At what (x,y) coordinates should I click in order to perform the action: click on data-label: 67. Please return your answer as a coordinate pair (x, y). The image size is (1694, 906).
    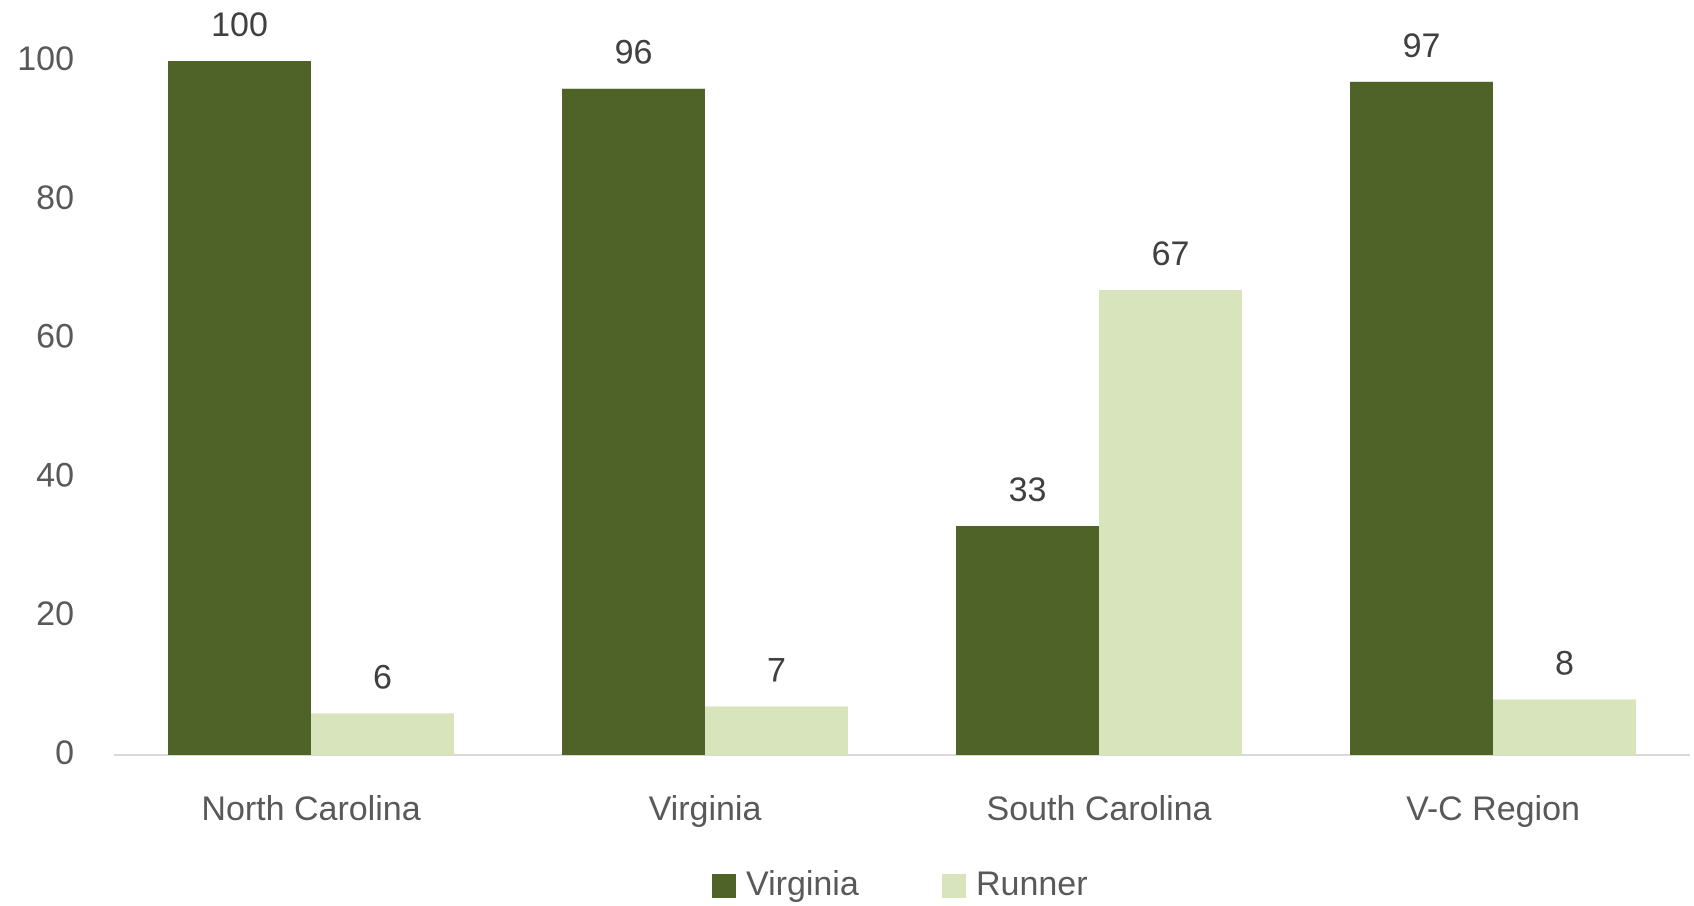
    Looking at the image, I should click on (1171, 254).